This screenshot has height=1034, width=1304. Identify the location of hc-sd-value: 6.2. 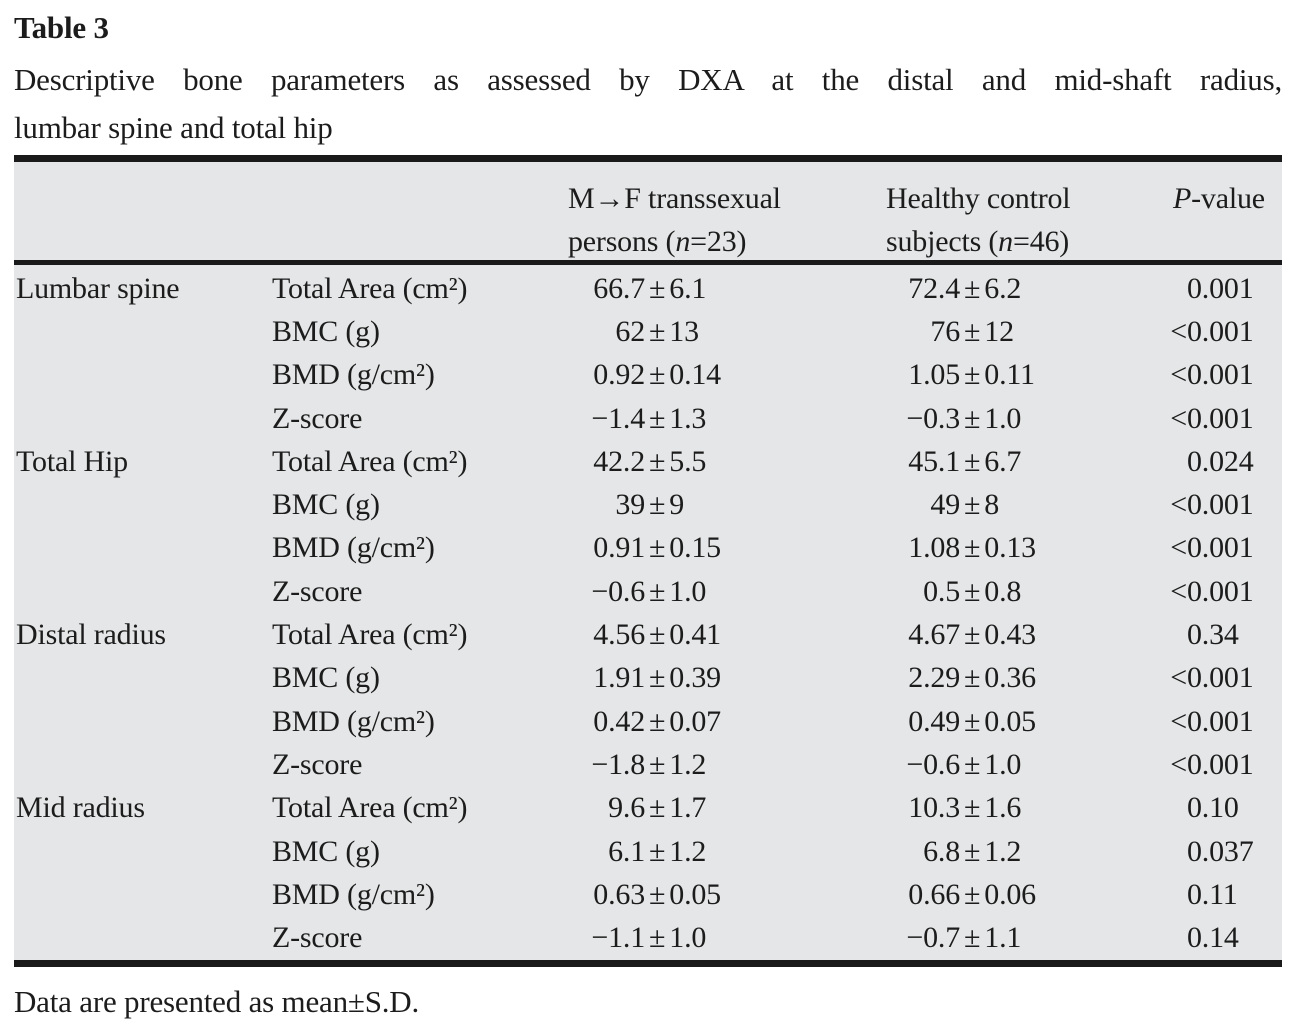
(1003, 288).